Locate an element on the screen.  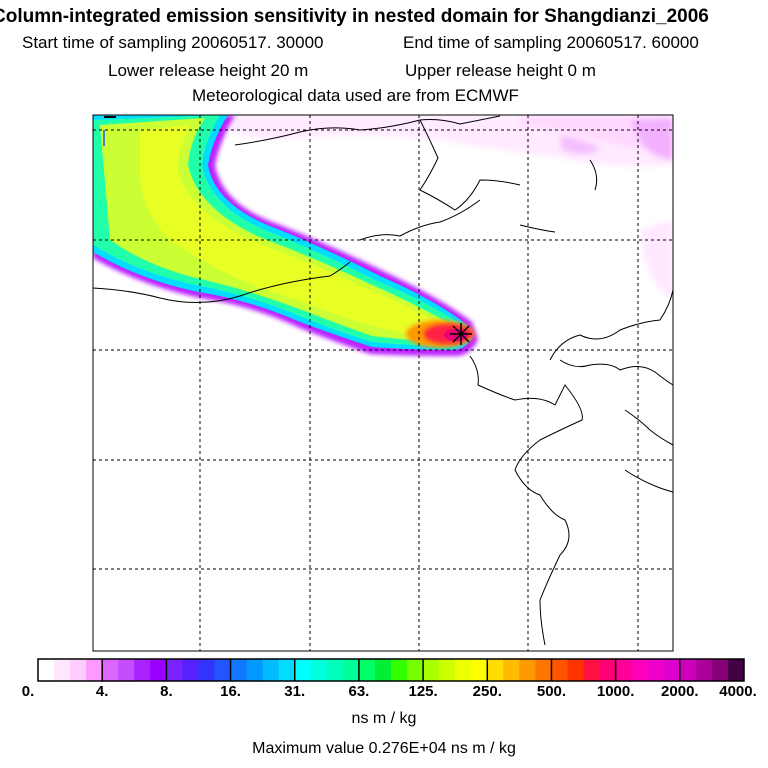
receptor-marker is located at coordinates (461, 334).